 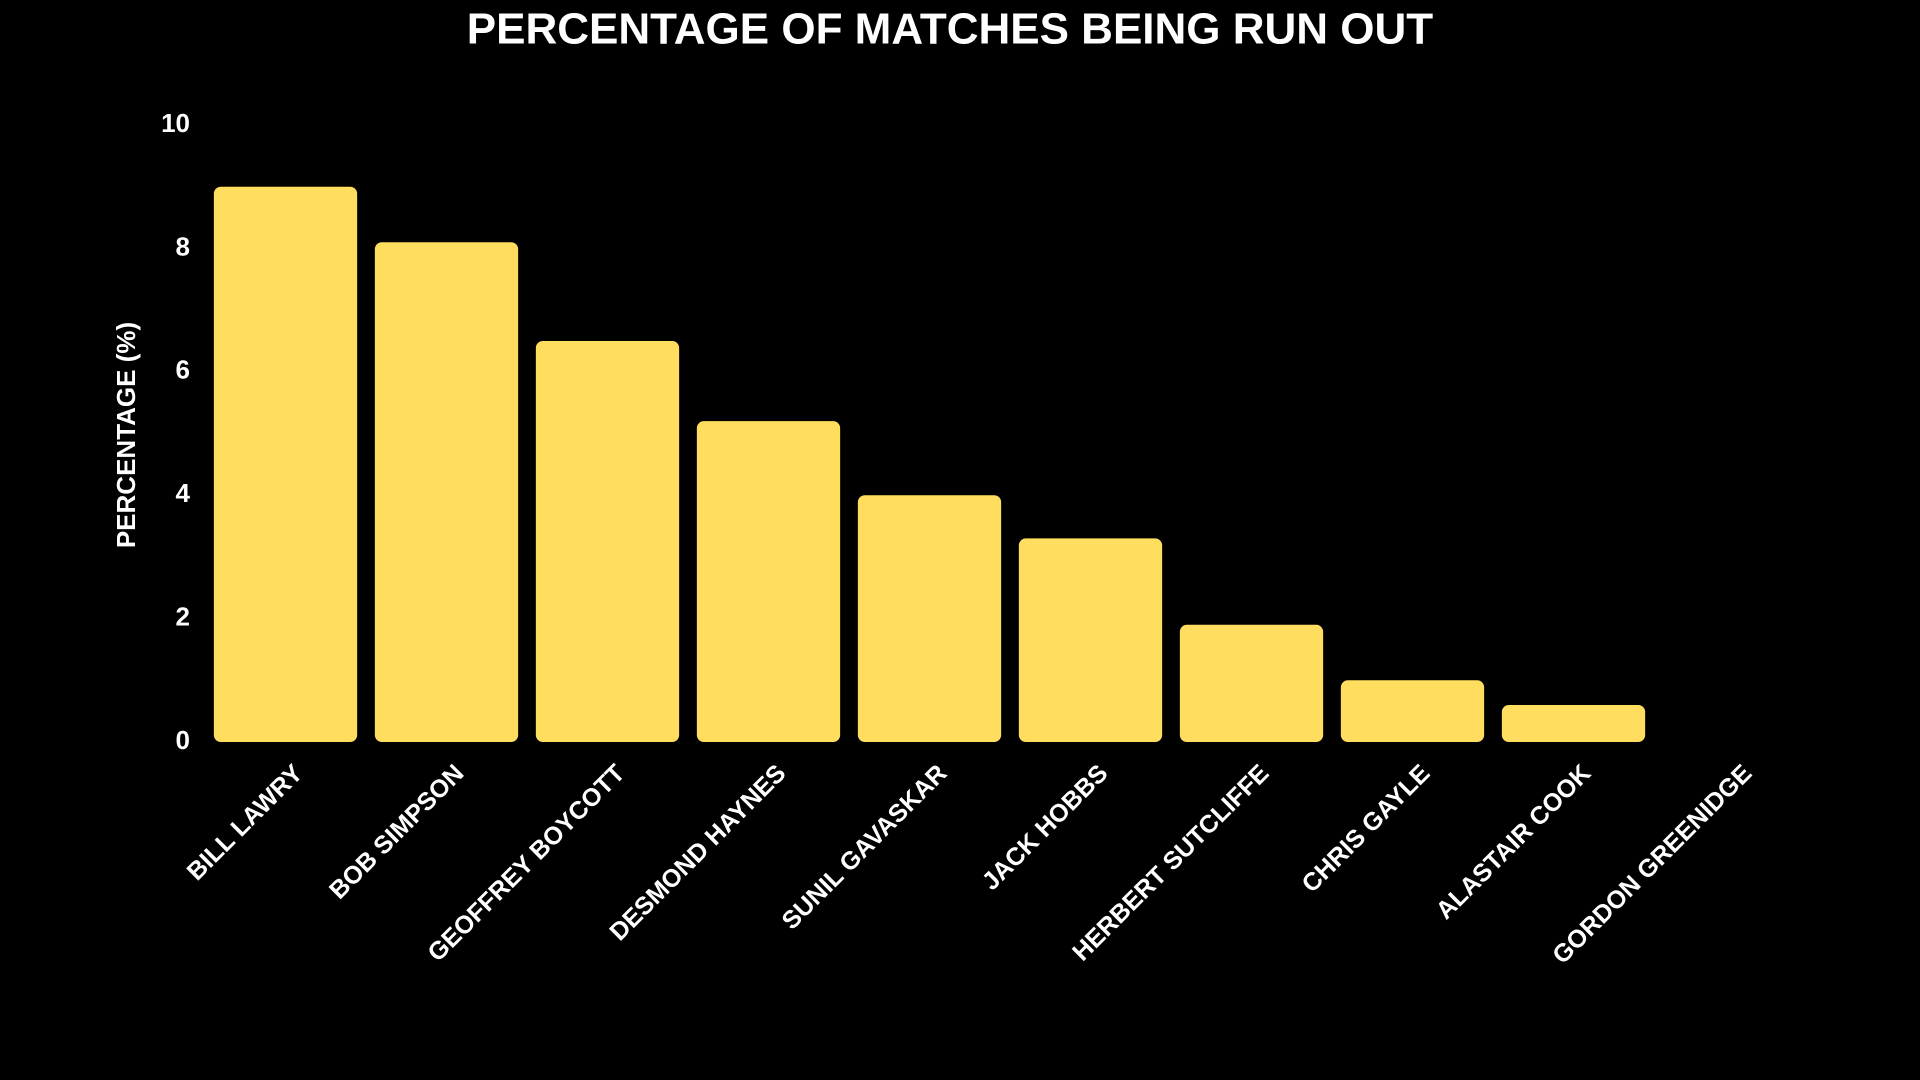 I want to click on x-tick-label: BILL LAWRY, so click(x=245, y=822).